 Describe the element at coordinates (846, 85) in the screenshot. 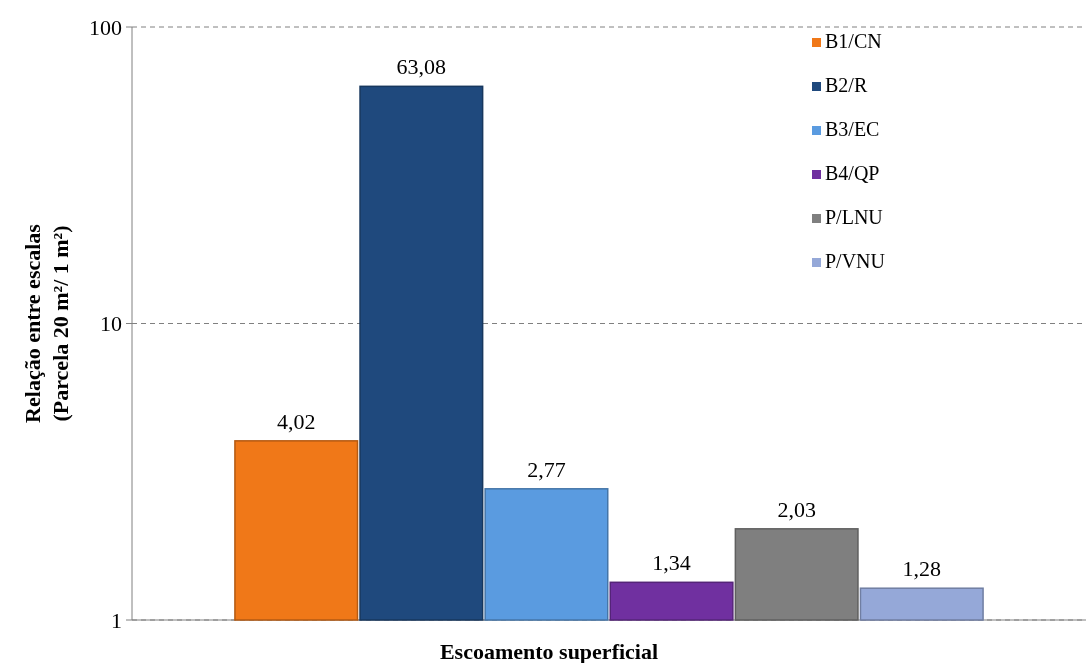

I see `legend-label: B2/R` at that location.